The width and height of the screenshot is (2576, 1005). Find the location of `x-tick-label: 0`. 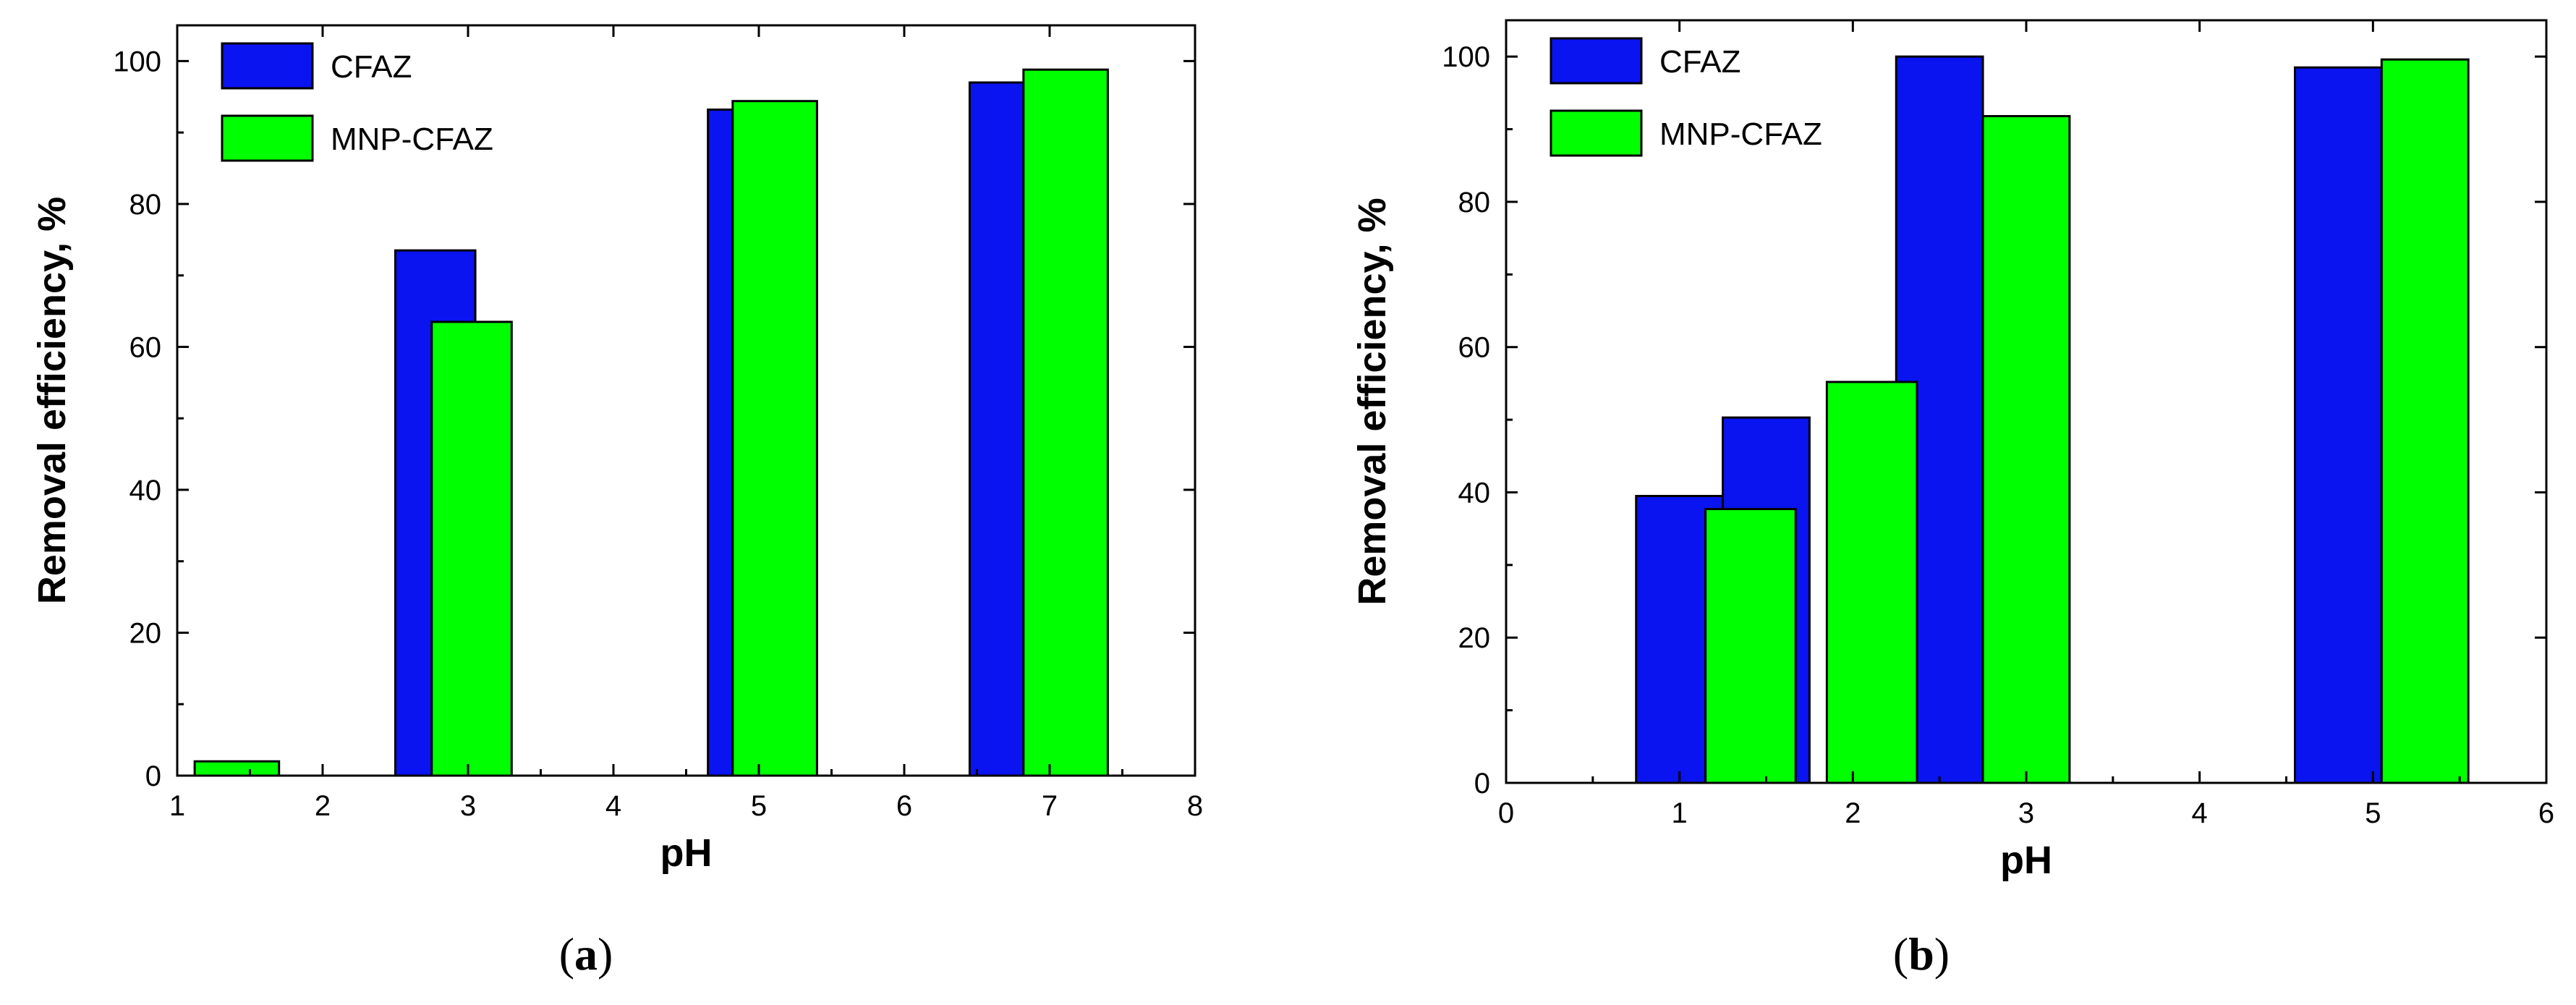

x-tick-label: 0 is located at coordinates (1506, 813).